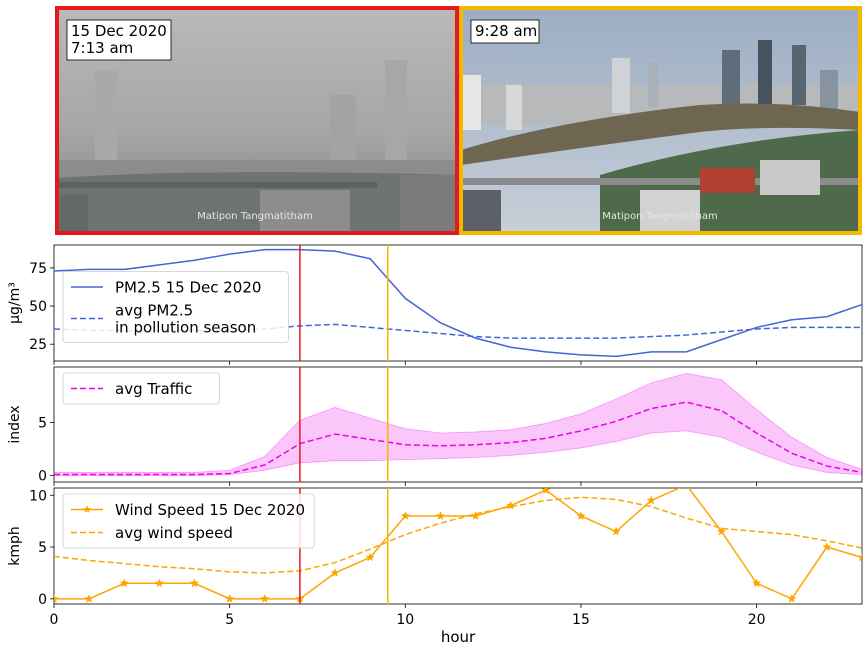 The width and height of the screenshot is (864, 648). Describe the element at coordinates (38, 307) in the screenshot. I see `y-tick-label: 50` at that location.